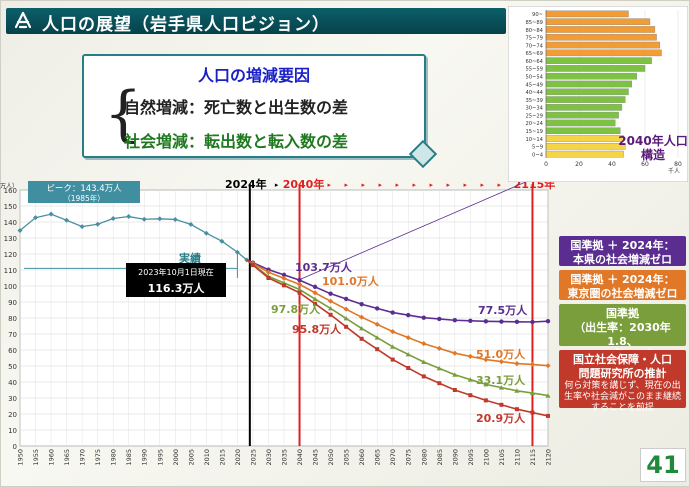 Image resolution: width=690 pixels, height=487 pixels. I want to click on x-tick-label: 1990, so click(145, 457).